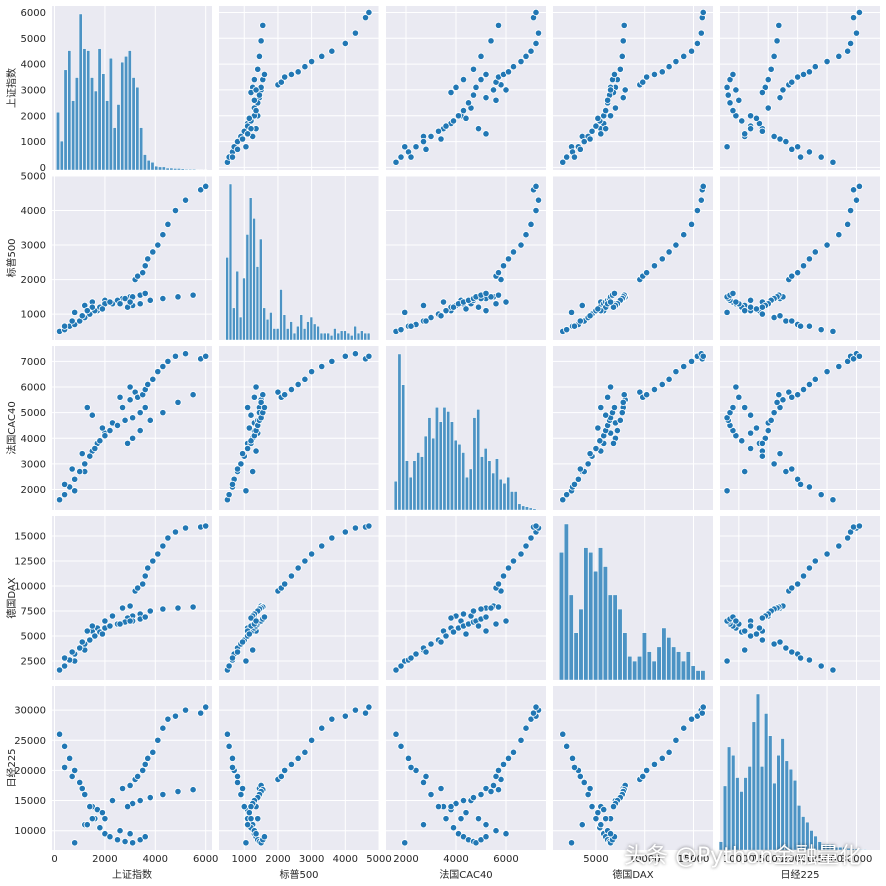  I want to click on y-tick-label: 4000, so click(33, 439).